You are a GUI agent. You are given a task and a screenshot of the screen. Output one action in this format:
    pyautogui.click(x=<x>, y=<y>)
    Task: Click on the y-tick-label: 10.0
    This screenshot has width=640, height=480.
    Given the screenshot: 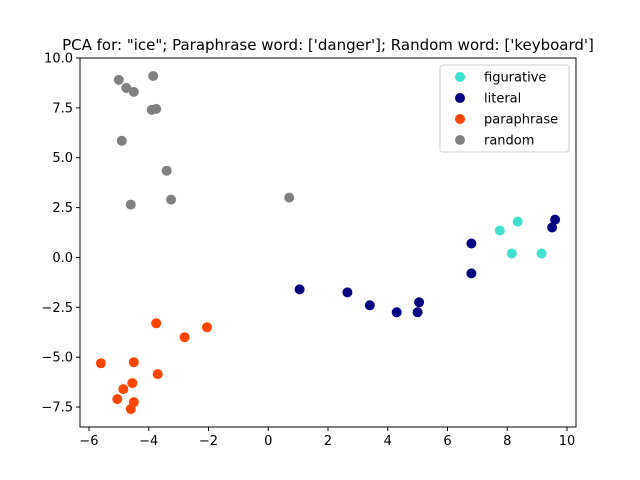 What is the action you would take?
    pyautogui.click(x=58, y=59)
    